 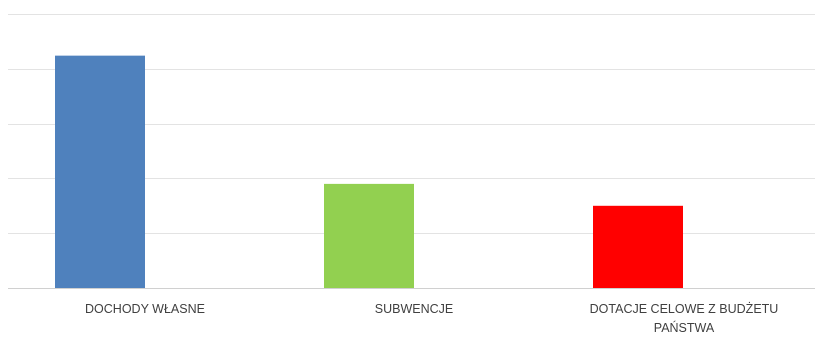 What do you see at coordinates (684, 327) in the screenshot?
I see `category-label-line: PAŃSTWA` at bounding box center [684, 327].